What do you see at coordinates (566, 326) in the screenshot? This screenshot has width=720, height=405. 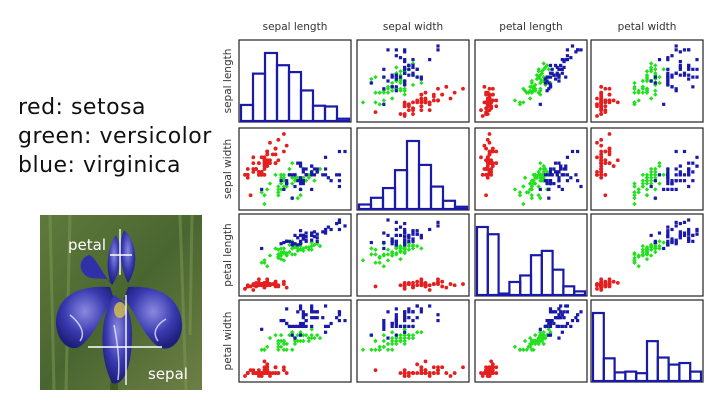 I see `point-virginica-25-r3-c2` at bounding box center [566, 326].